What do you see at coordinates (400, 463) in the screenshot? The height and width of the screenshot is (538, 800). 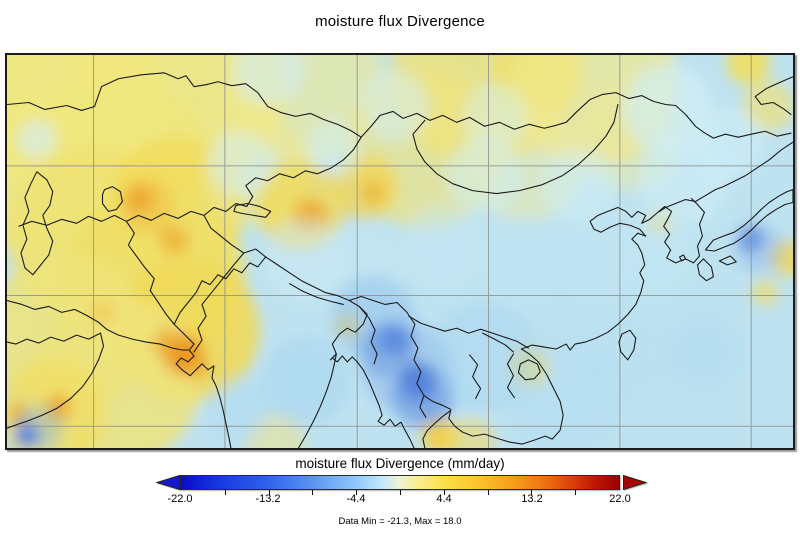 I see `colorbar-title: moisture flux Divergence (mm/day)` at bounding box center [400, 463].